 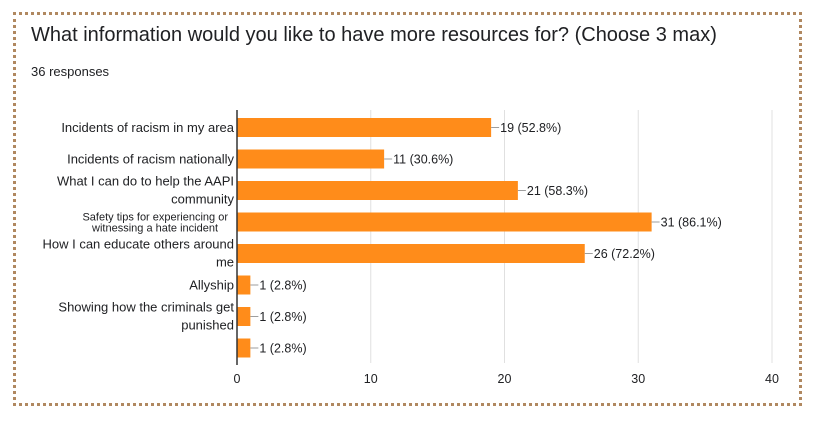 What do you see at coordinates (202, 199) in the screenshot?
I see `category-label: community` at bounding box center [202, 199].